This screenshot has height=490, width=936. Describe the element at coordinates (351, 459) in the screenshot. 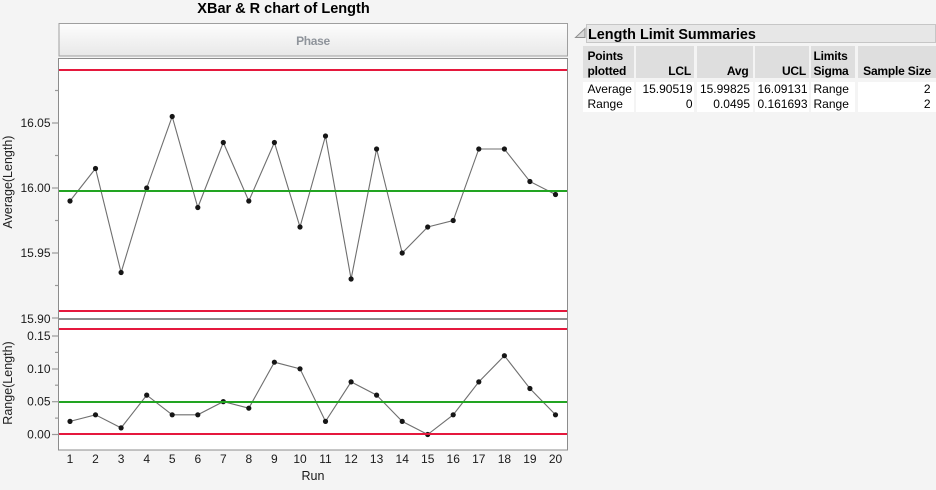

I see `svg-text: 12` at that location.